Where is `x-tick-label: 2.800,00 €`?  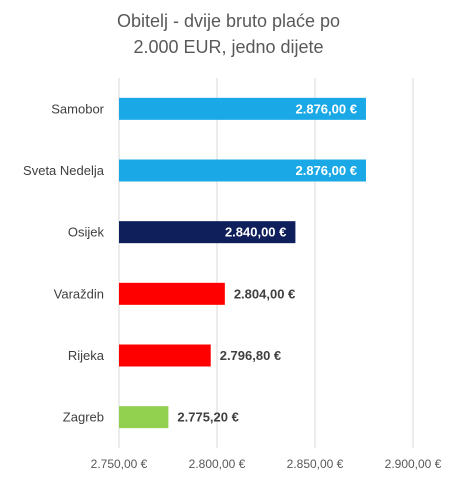 x-tick-label: 2.800,00 € is located at coordinates (217, 464).